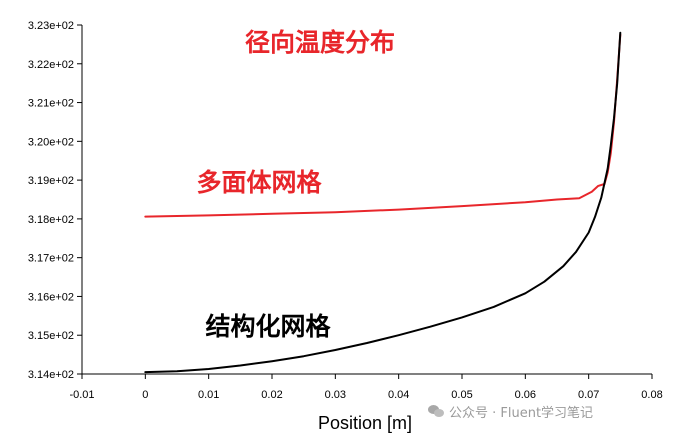  I want to click on y-tick-label: 3.15e+02, so click(51, 336).